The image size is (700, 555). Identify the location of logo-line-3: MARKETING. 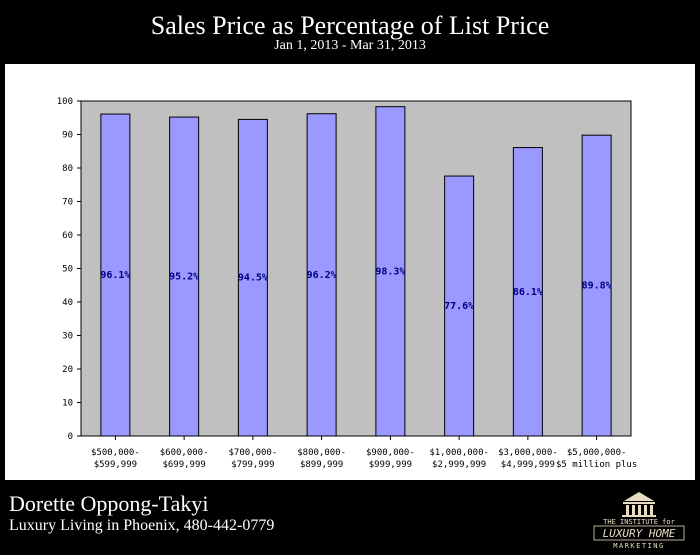
(638, 546).